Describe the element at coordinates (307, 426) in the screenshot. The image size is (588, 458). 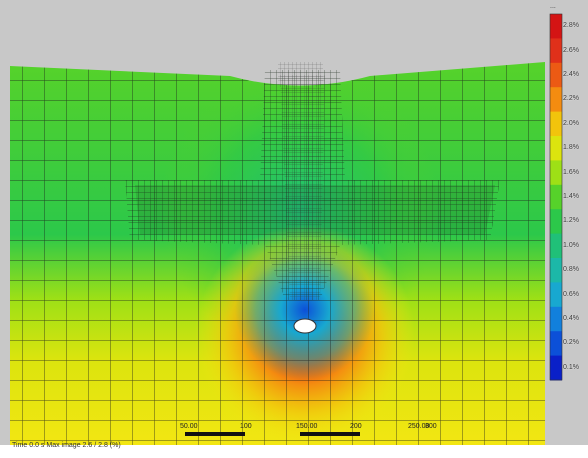
I see `scale-label: 150.00` at that location.